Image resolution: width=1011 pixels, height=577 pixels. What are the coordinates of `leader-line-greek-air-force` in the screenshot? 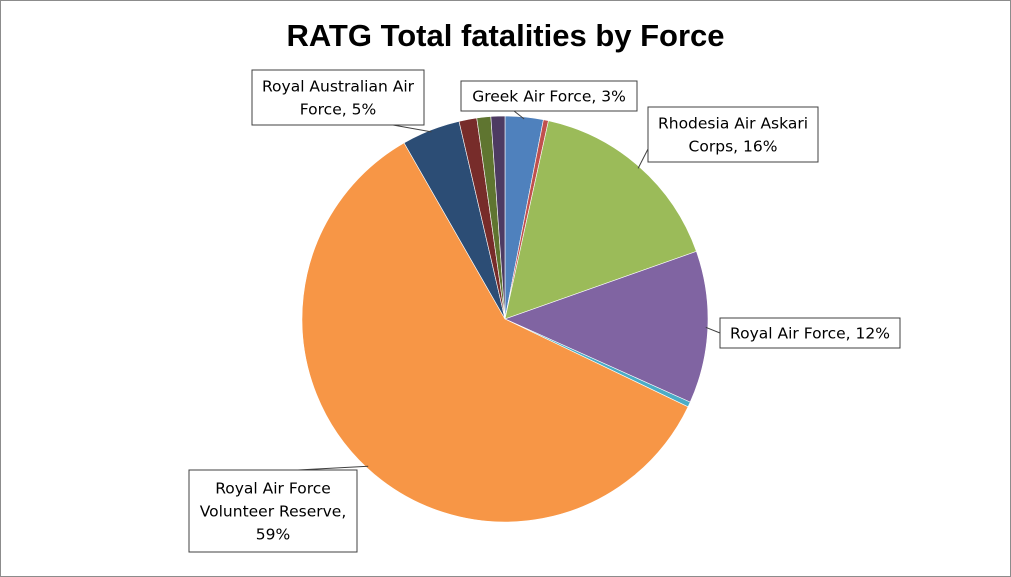 It's located at (519, 115).